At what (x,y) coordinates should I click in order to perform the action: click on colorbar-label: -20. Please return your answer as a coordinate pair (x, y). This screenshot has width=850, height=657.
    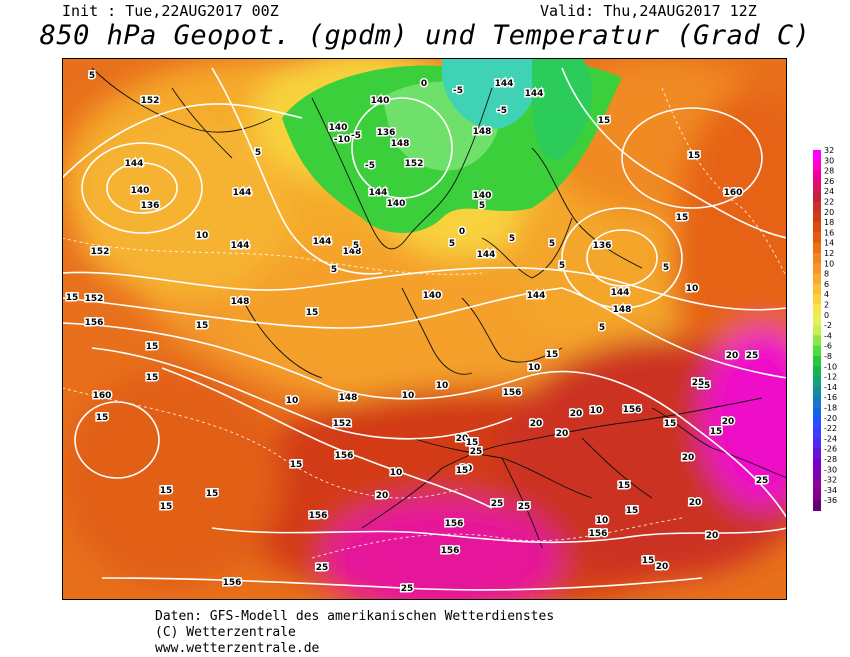
    Looking at the image, I should click on (830, 418).